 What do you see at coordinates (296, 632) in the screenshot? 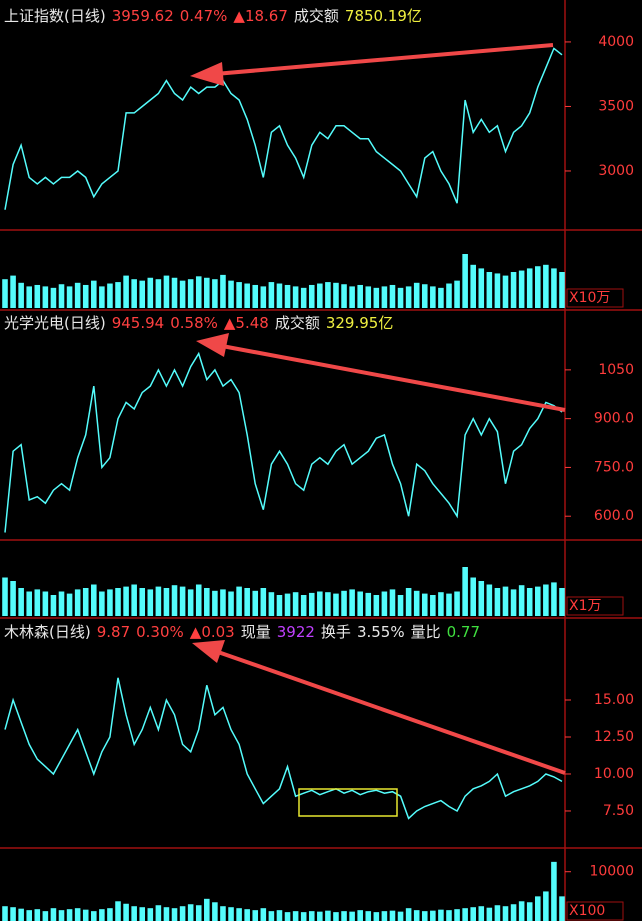
I see `header-item: 3922` at bounding box center [296, 632].